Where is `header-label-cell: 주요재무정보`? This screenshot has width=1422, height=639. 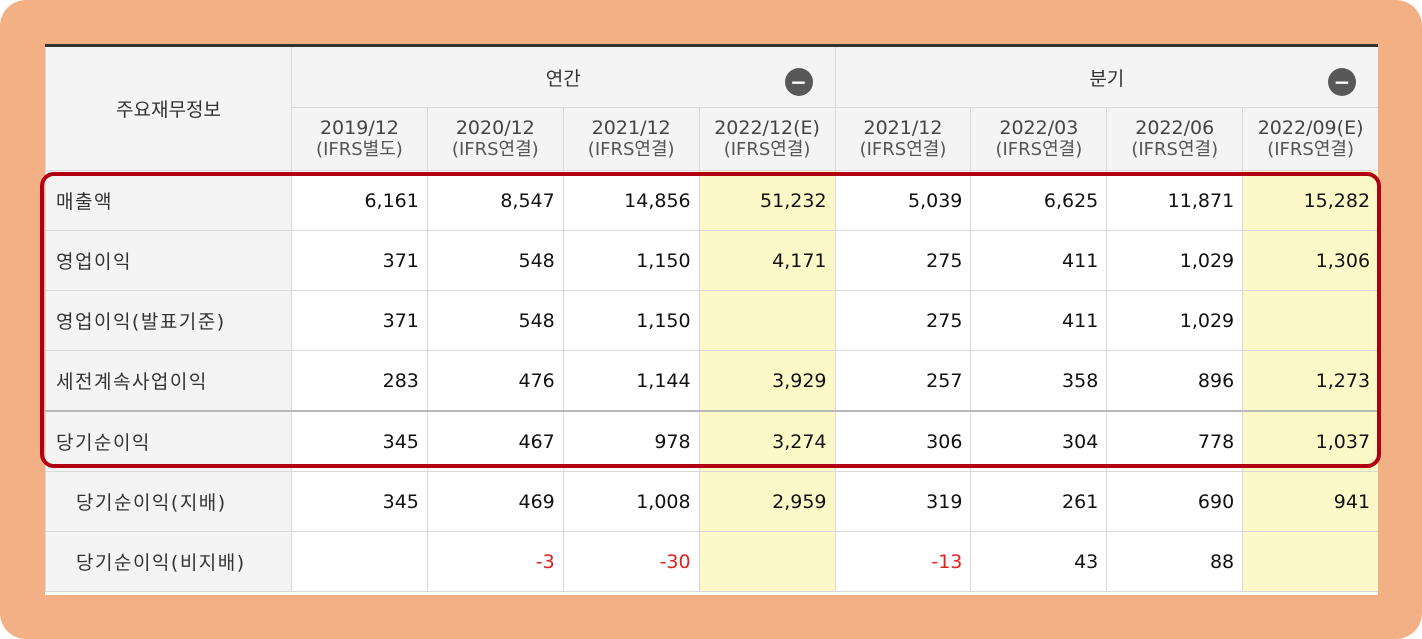
header-label-cell: 주요재무정보 is located at coordinates (168, 108).